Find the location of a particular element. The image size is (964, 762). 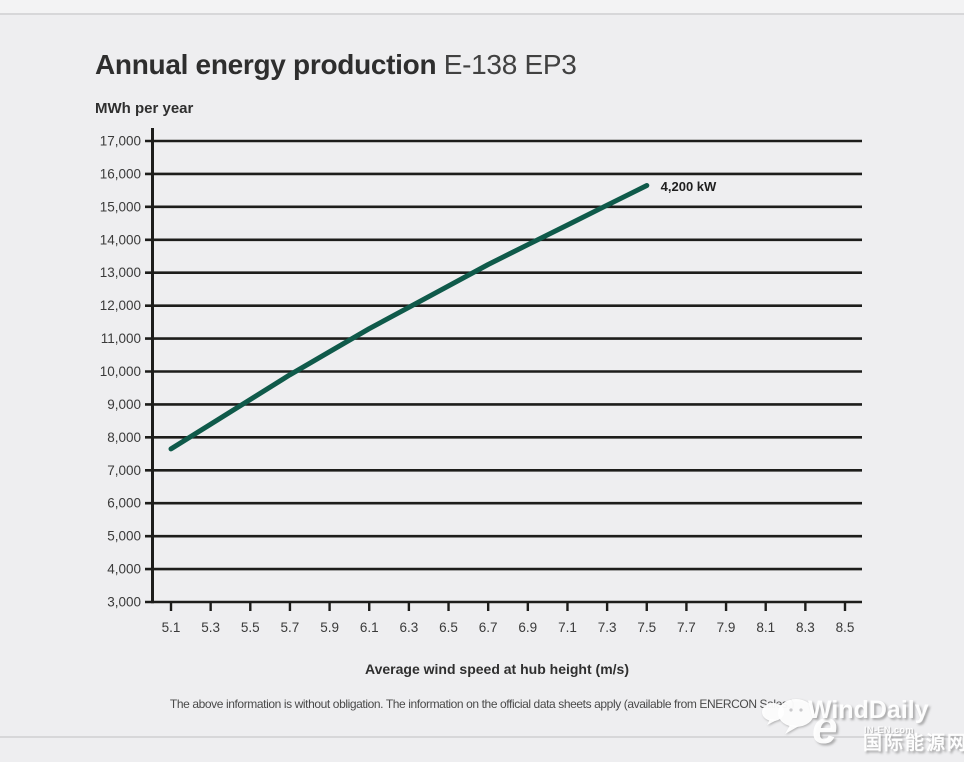

x-tick-label: 6.1 is located at coordinates (369, 627).